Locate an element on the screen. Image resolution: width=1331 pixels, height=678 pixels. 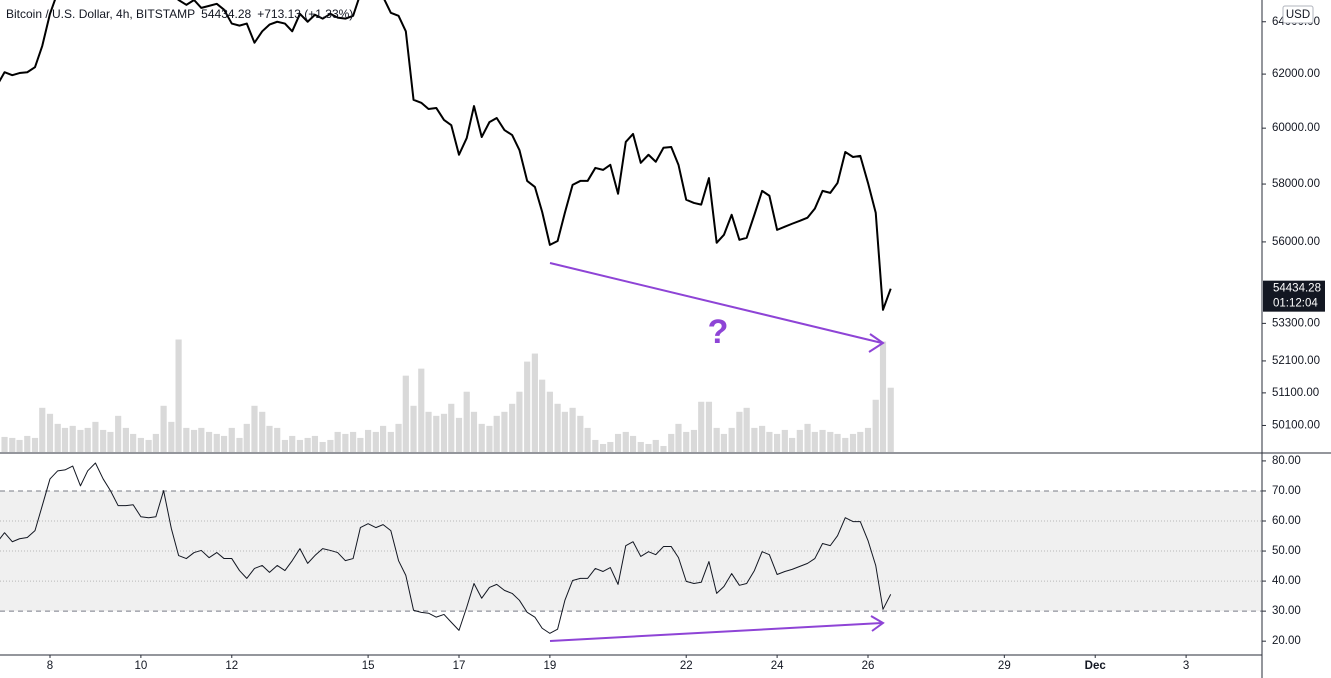
currency: USD is located at coordinates (1298, 15).